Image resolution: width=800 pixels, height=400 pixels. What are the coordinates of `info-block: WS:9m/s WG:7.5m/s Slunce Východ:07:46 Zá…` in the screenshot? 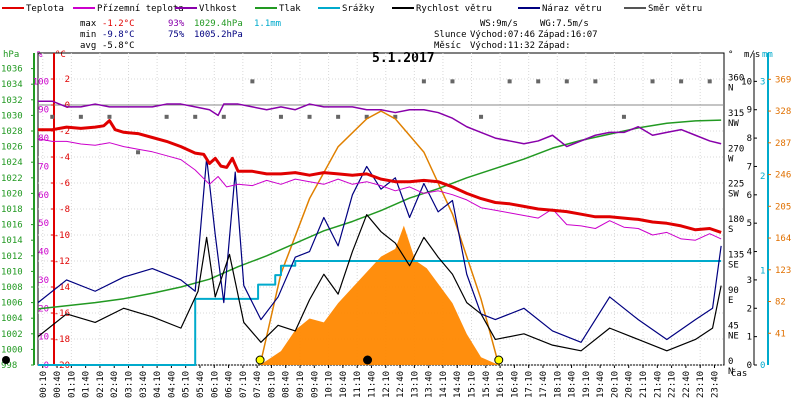 It's located at (516, 35).